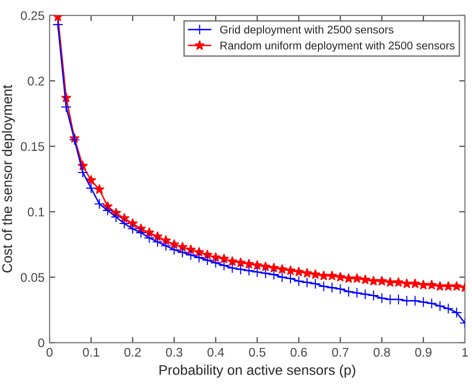 This screenshot has height=385, width=472. What do you see at coordinates (337, 46) in the screenshot?
I see `legend-label: Random uniform deployment with 2500 sensors` at bounding box center [337, 46].